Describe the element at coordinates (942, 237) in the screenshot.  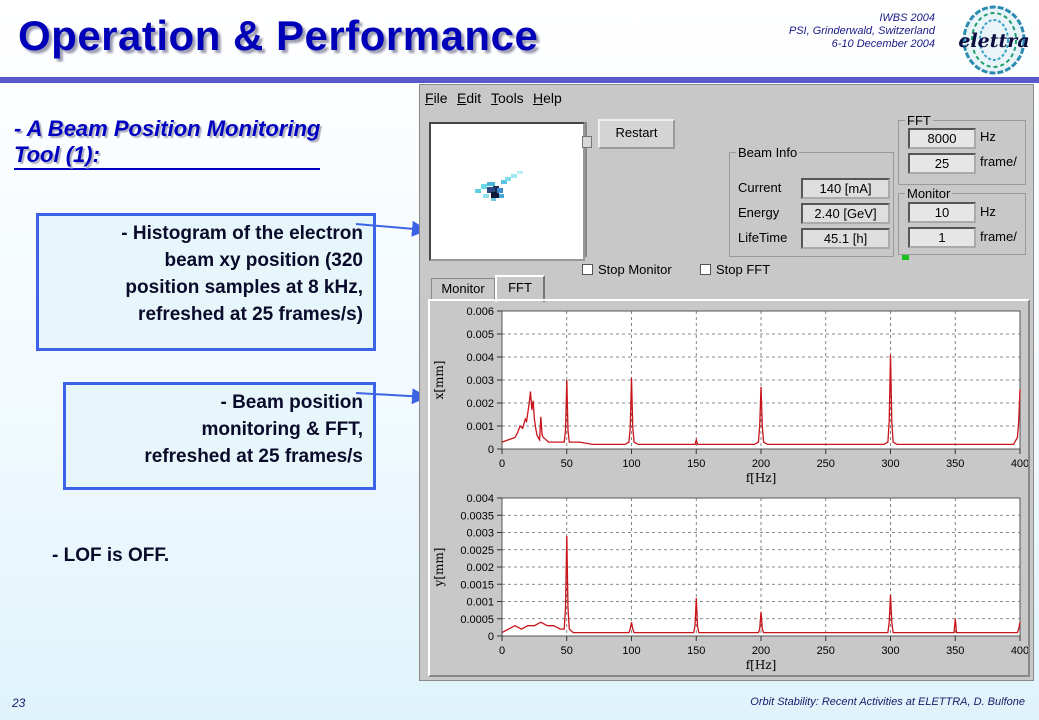
I see `monitor-frames-input: 1` at that location.